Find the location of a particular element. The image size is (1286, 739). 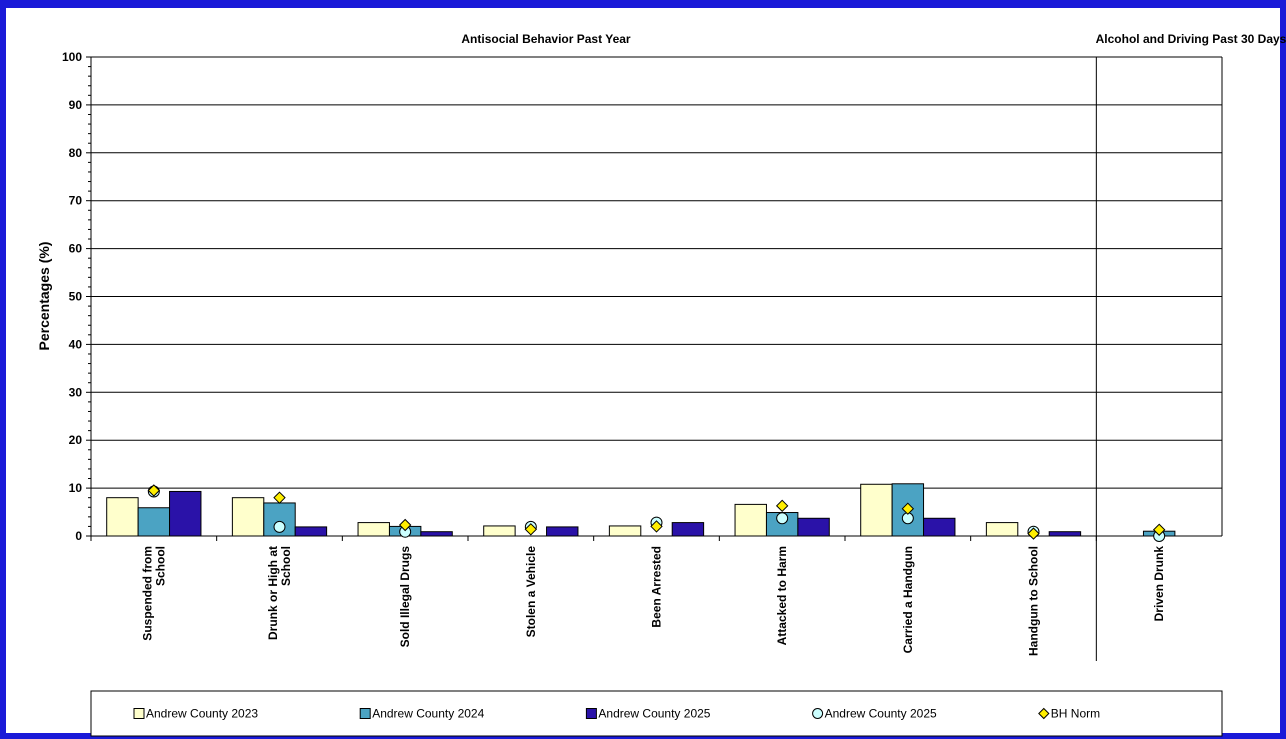

x-tick-label-suspended-from-school-line2: School is located at coordinates (160, 566).